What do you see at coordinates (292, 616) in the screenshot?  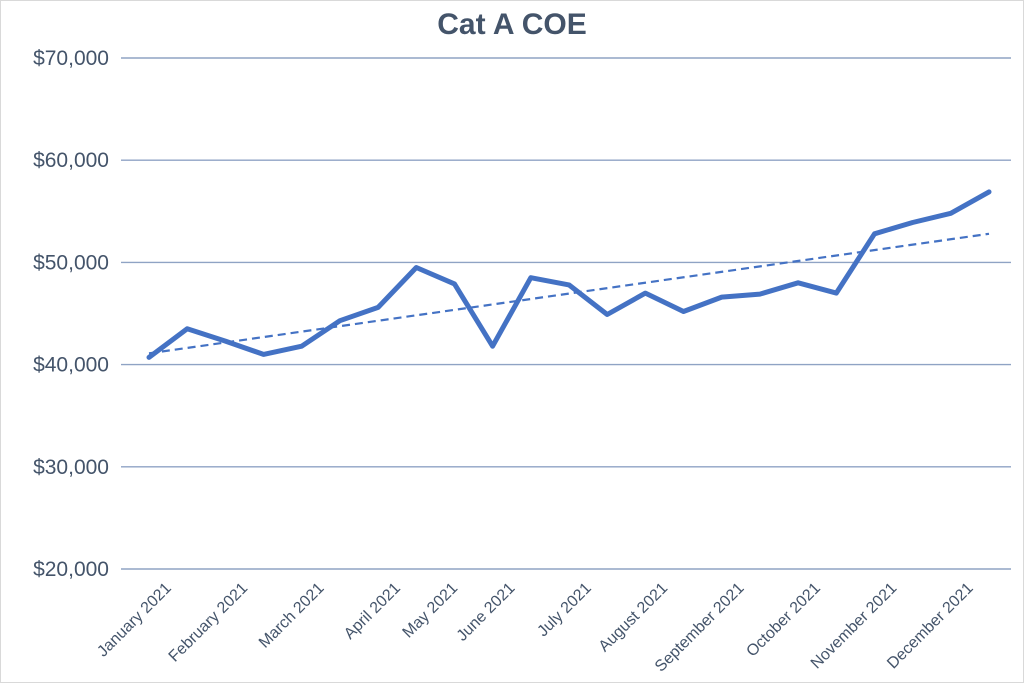 I see `x-tick-label: March 2021` at bounding box center [292, 616].